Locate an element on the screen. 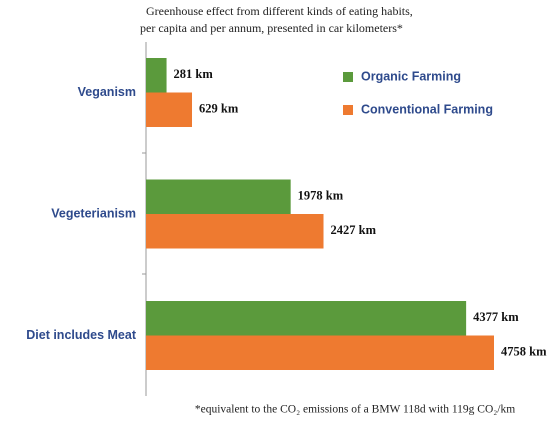 The width and height of the screenshot is (560, 422). value-label: 2427 km is located at coordinates (354, 230).